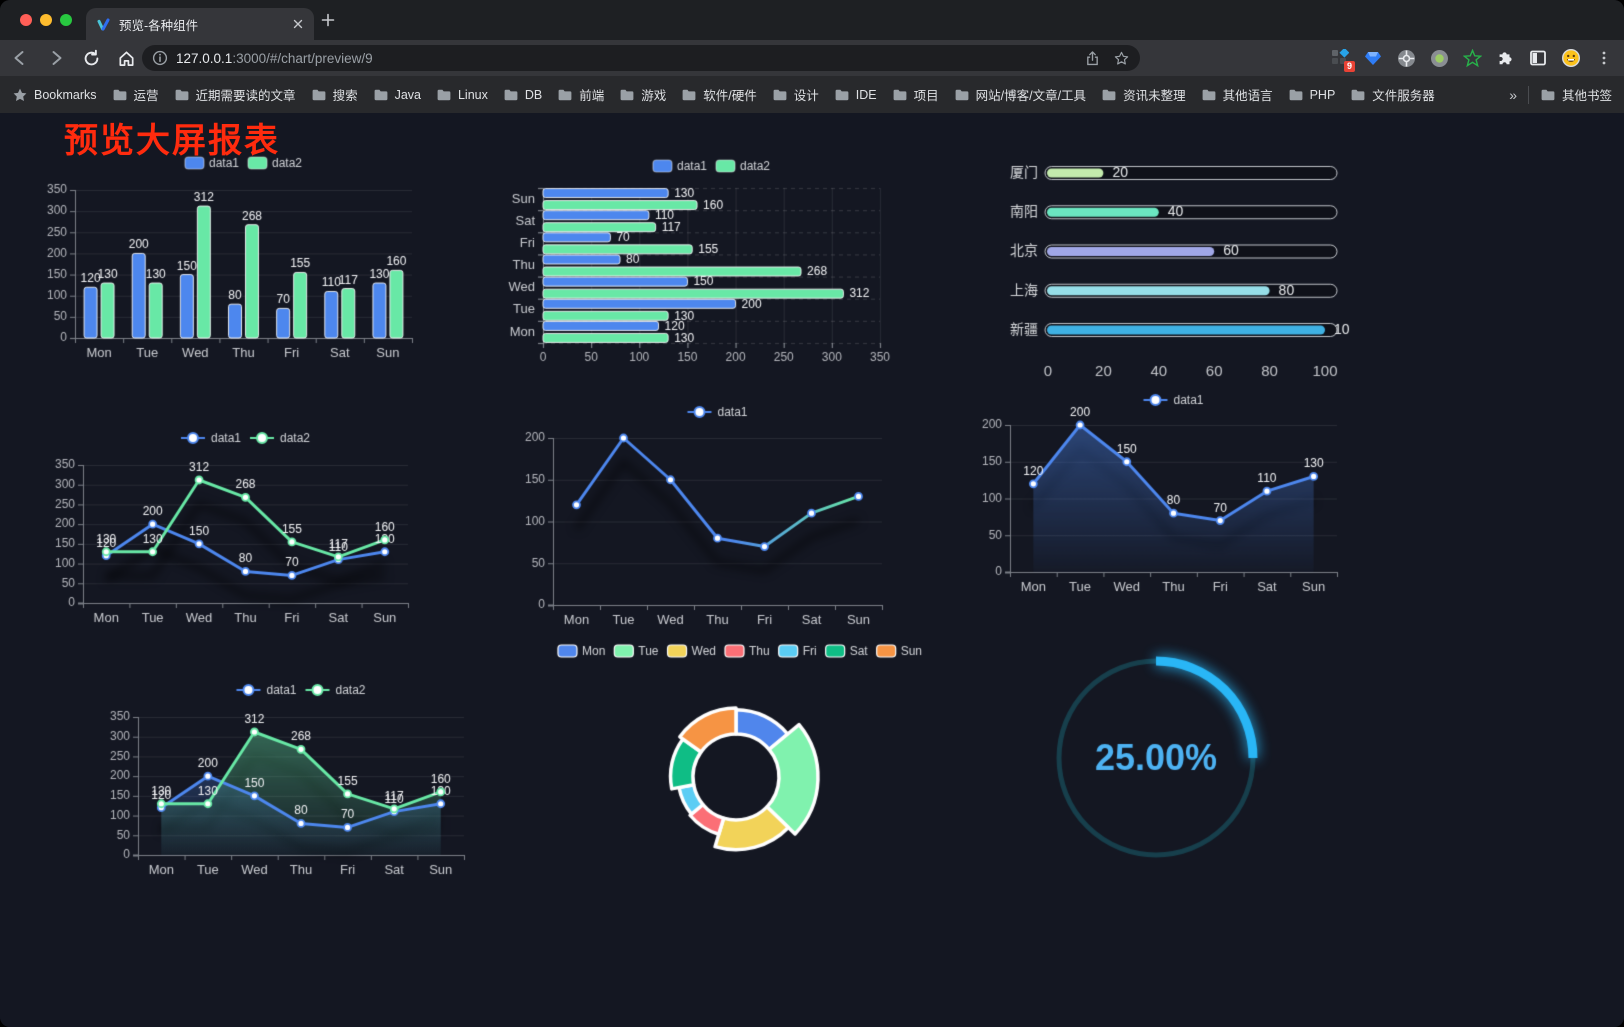 The height and width of the screenshot is (1027, 1624). I want to click on url-host: 127.0.0.1, so click(204, 58).